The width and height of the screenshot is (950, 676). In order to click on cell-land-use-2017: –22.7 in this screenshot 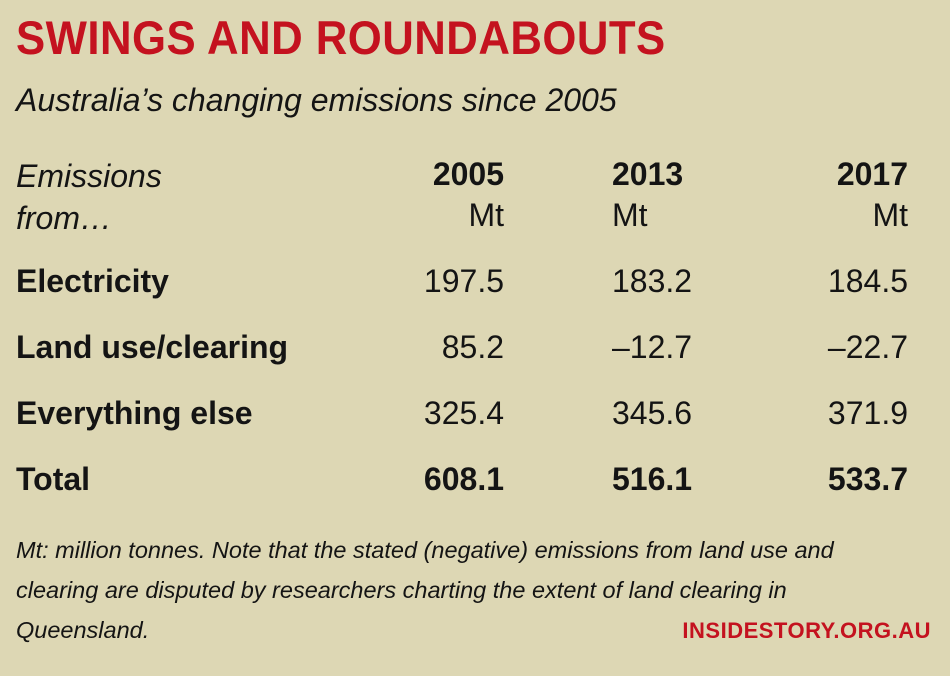, I will do `click(867, 347)`.